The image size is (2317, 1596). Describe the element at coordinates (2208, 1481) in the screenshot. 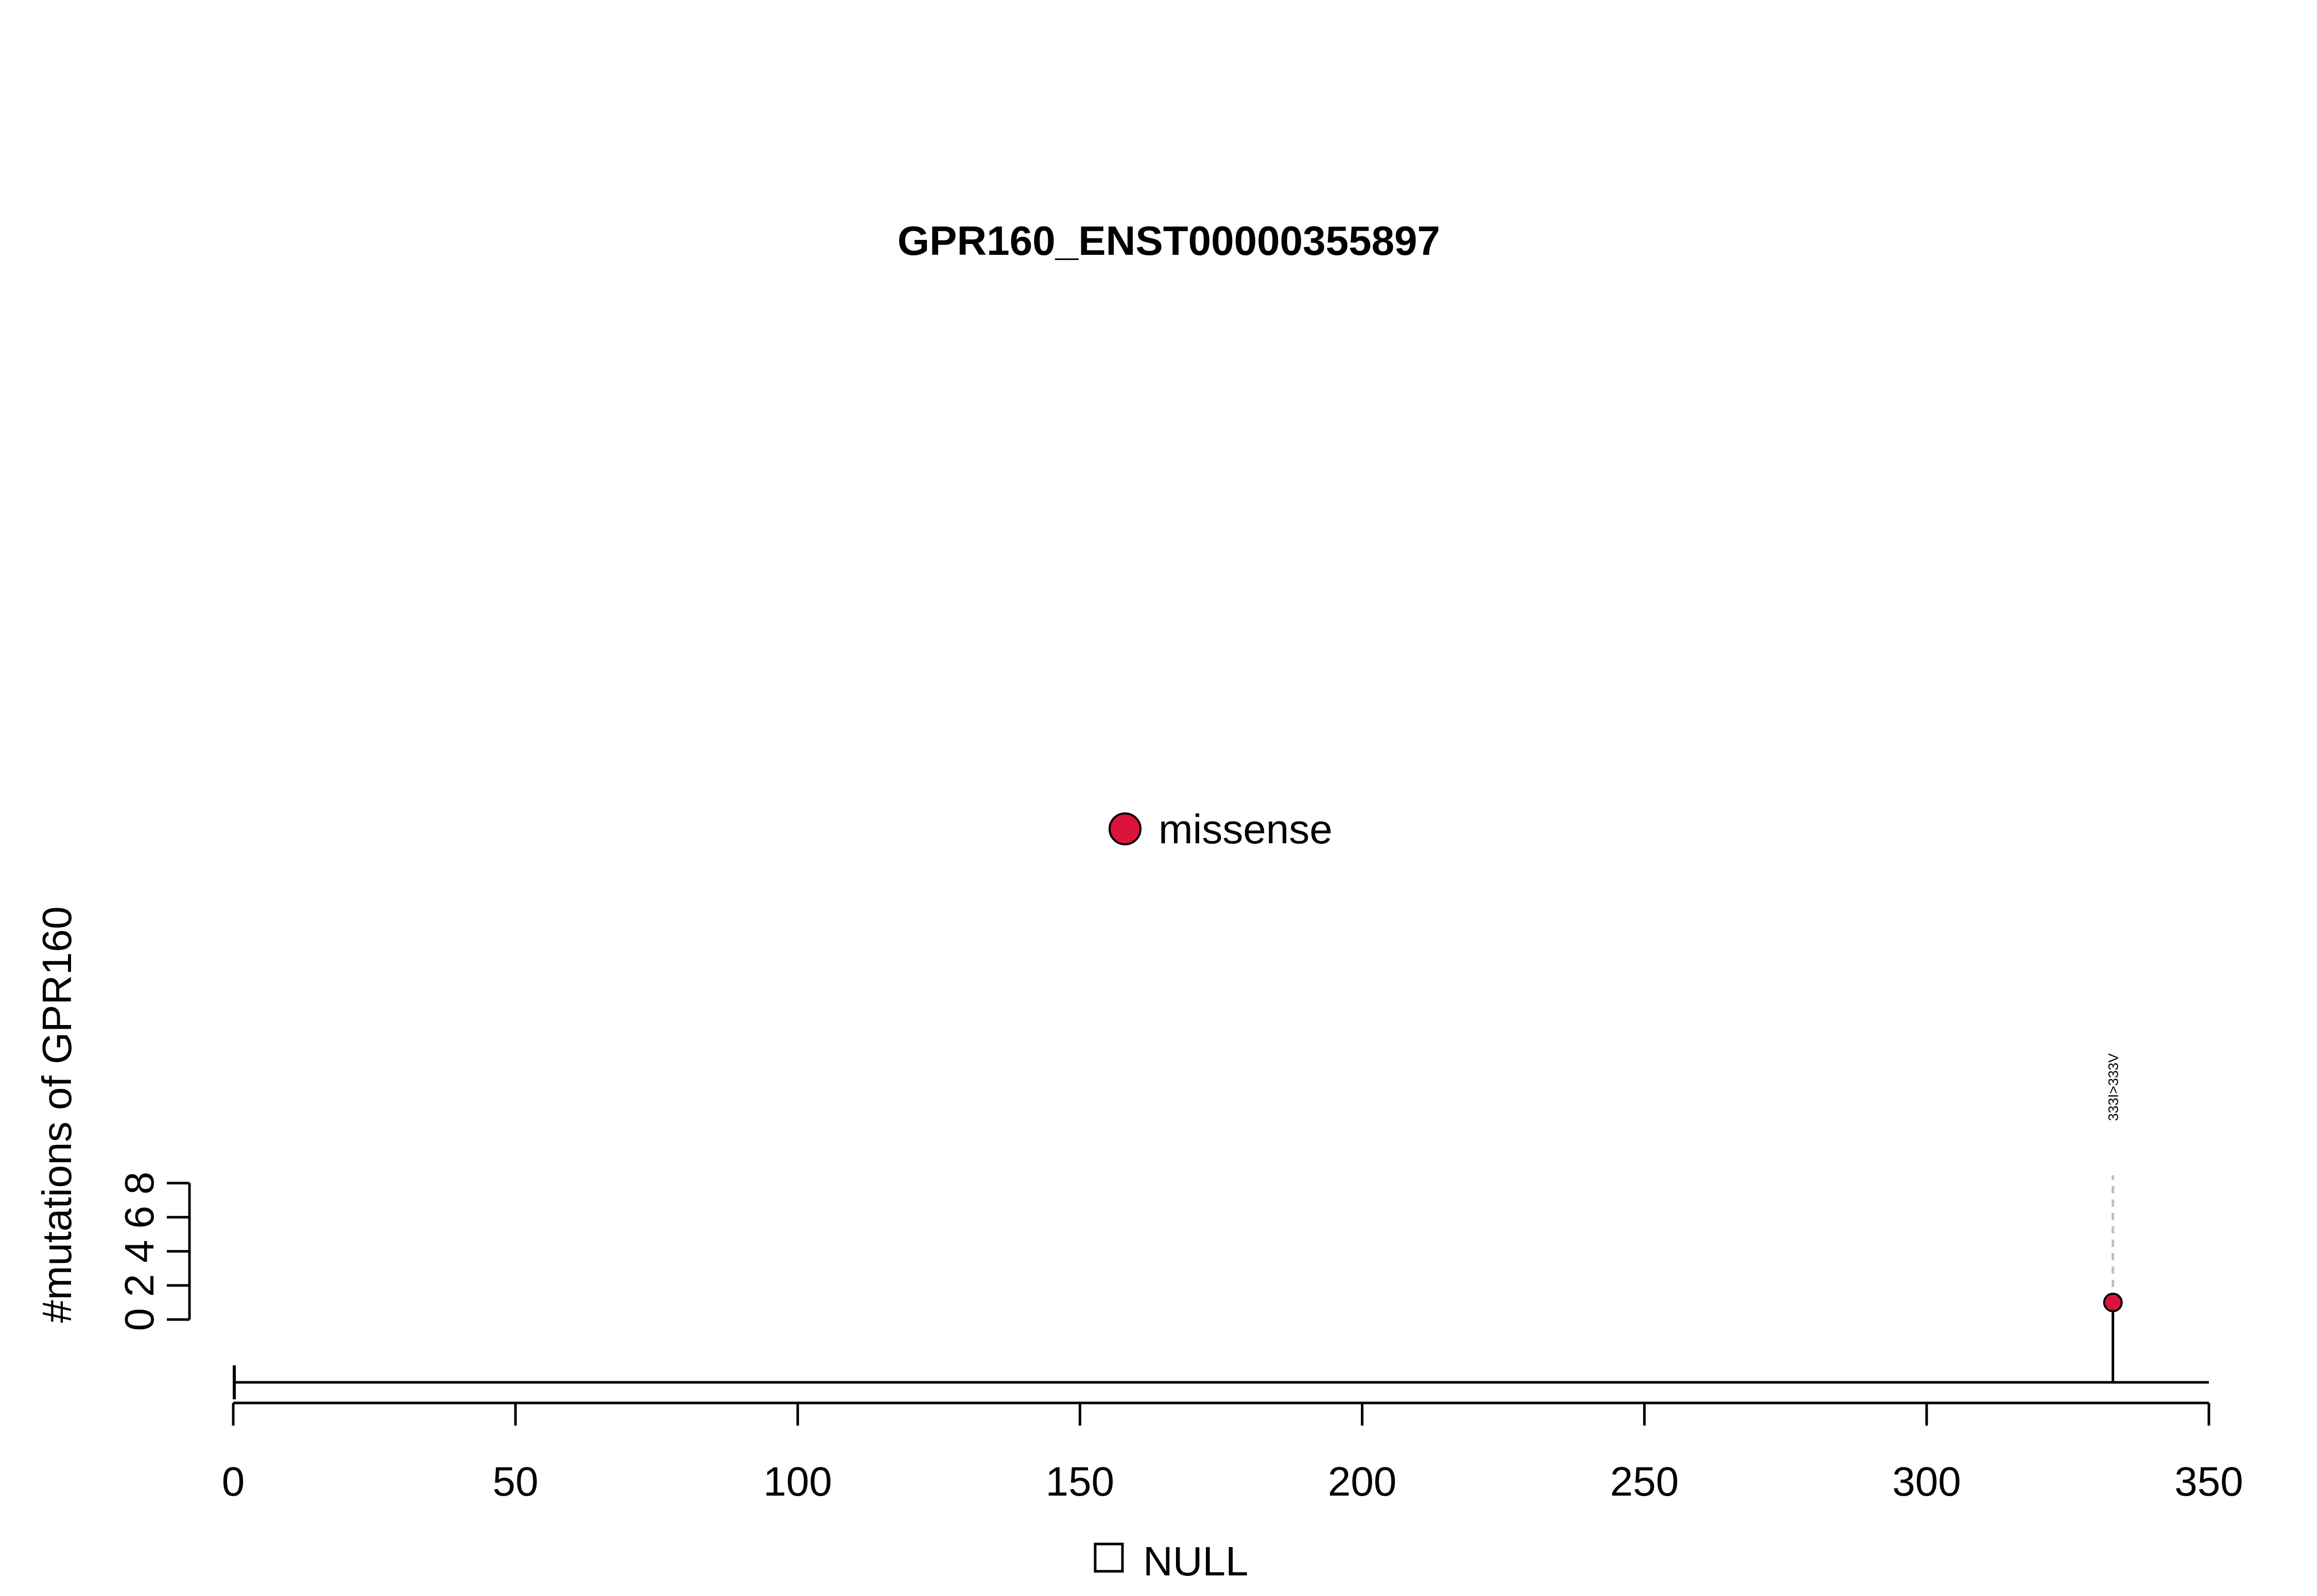

I see `x-tick-label-350: 350` at that location.